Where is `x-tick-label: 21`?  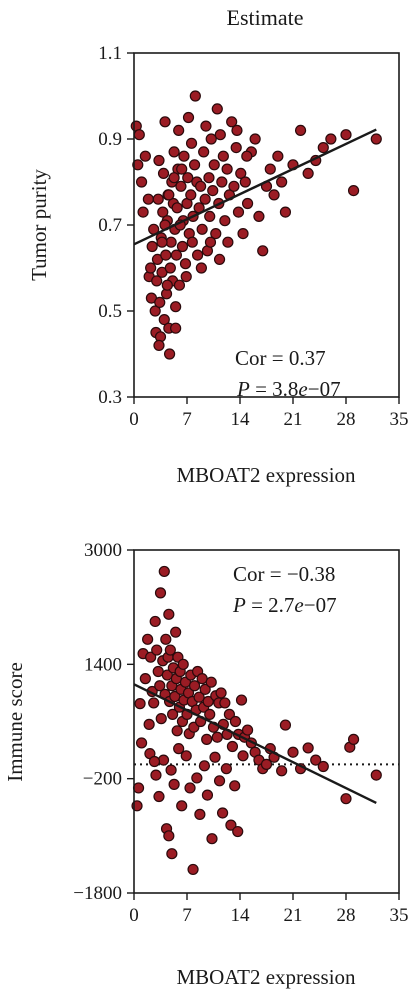 x-tick-label: 21 is located at coordinates (293, 419).